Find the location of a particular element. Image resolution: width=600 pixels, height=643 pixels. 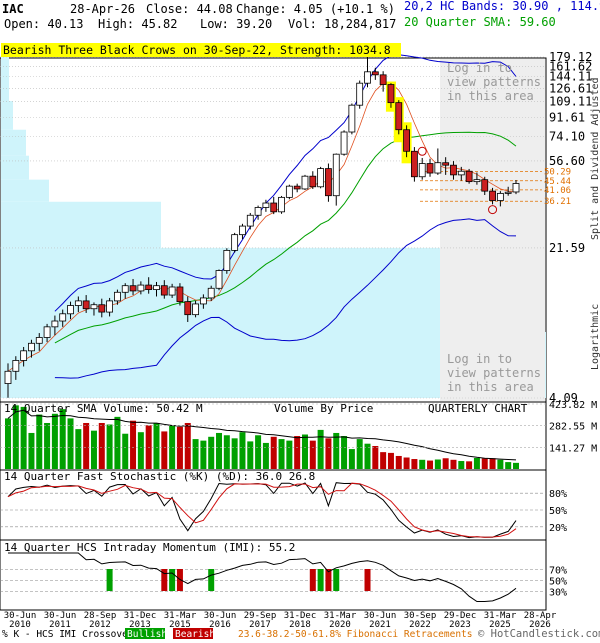

imi-line is located at coordinates (262, 577).